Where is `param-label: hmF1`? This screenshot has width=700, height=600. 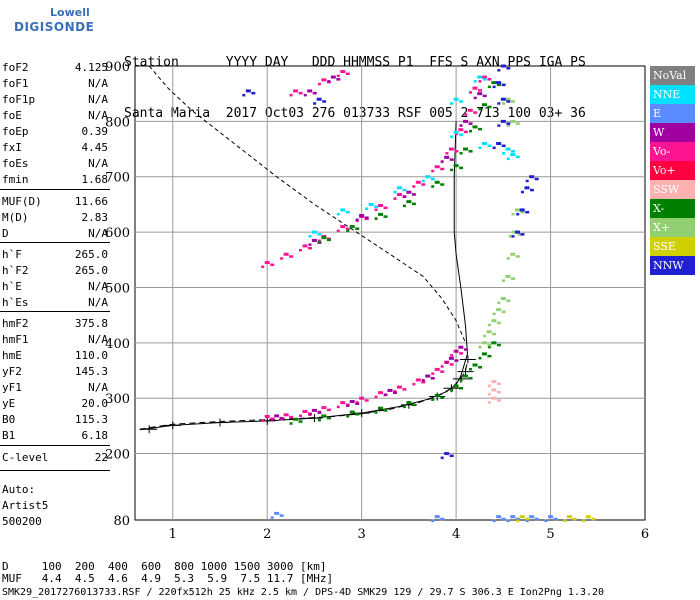
param-label: hmF1 is located at coordinates (15, 339).